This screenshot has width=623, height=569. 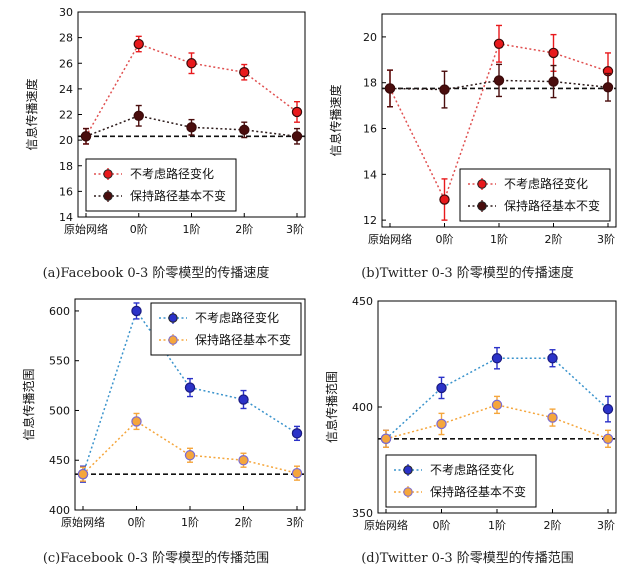 I want to click on y-tick-label: 28, so click(x=66, y=38).